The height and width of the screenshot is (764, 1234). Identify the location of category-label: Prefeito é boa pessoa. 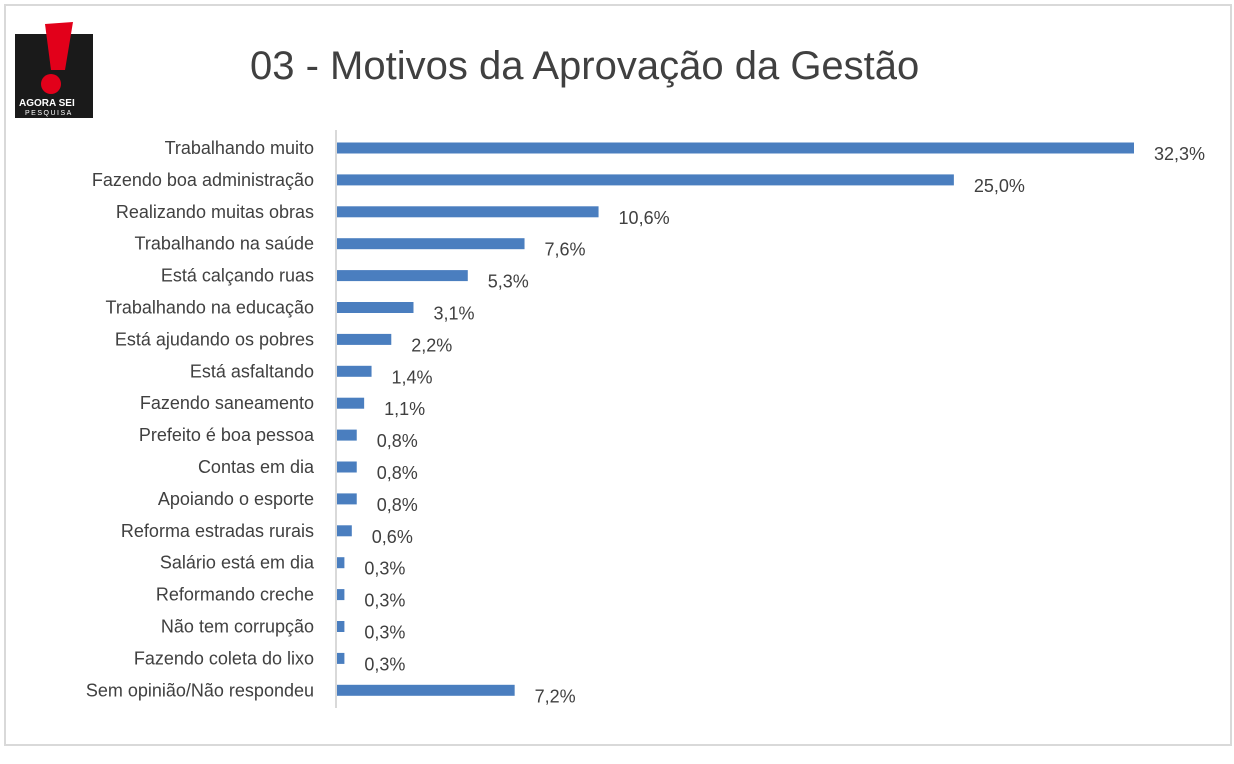
(227, 435).